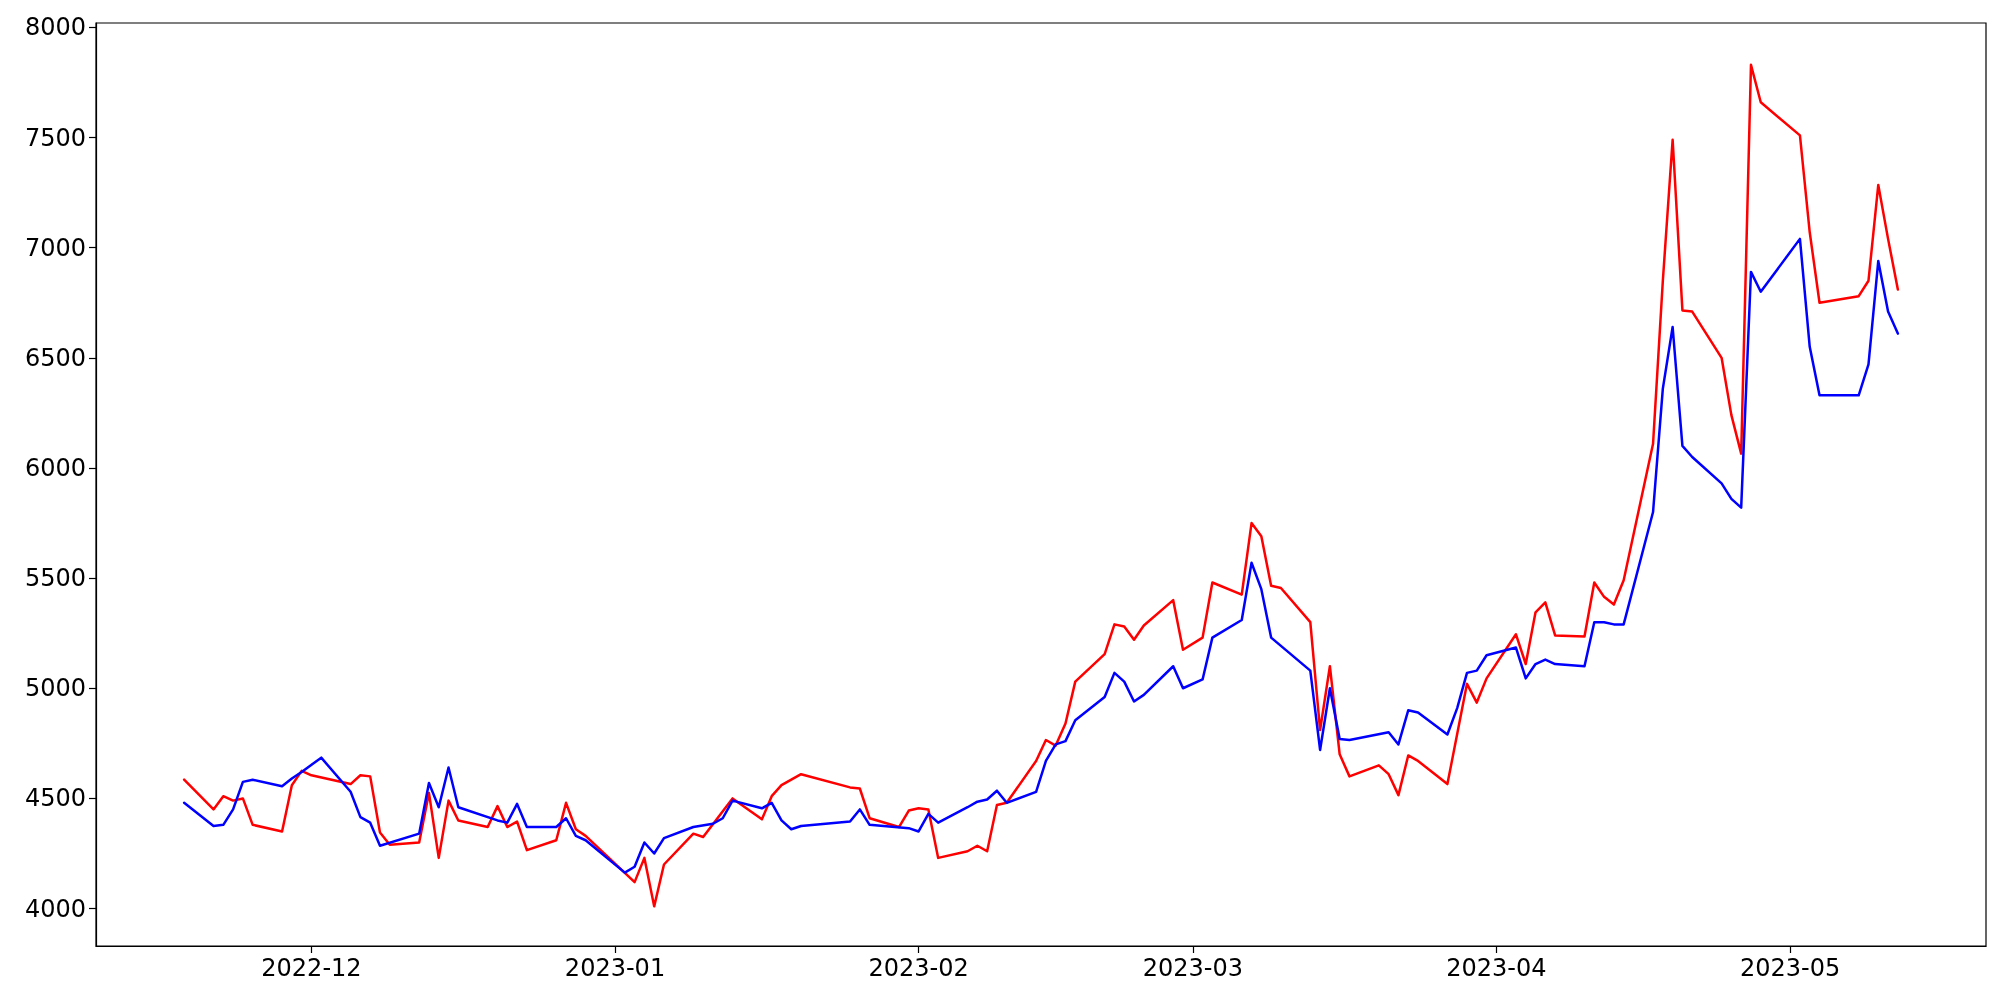 This screenshot has width=2000, height=1000. I want to click on x-tick-label: 2023-01, so click(615, 968).